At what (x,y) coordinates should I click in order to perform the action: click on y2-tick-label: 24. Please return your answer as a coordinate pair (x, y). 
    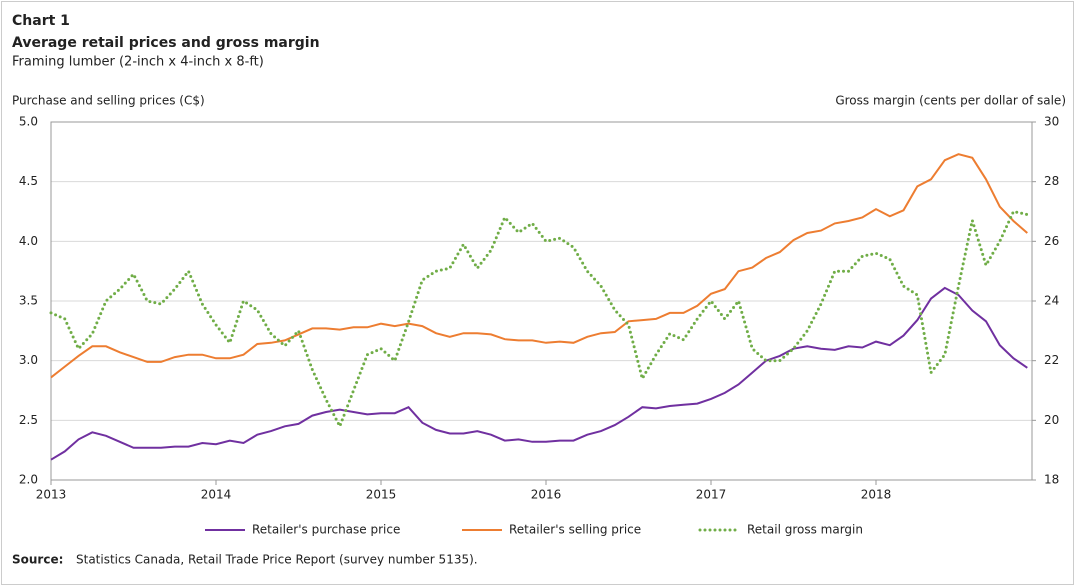
    Looking at the image, I should click on (1051, 301).